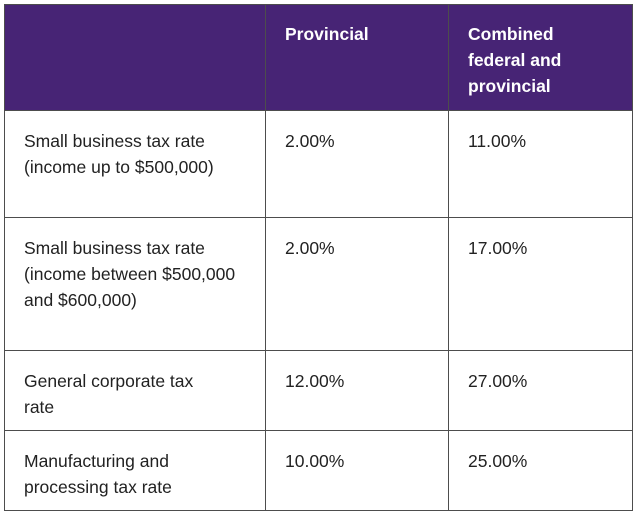  What do you see at coordinates (540, 57) in the screenshot?
I see `header-combined: Combined federal and provincial` at bounding box center [540, 57].